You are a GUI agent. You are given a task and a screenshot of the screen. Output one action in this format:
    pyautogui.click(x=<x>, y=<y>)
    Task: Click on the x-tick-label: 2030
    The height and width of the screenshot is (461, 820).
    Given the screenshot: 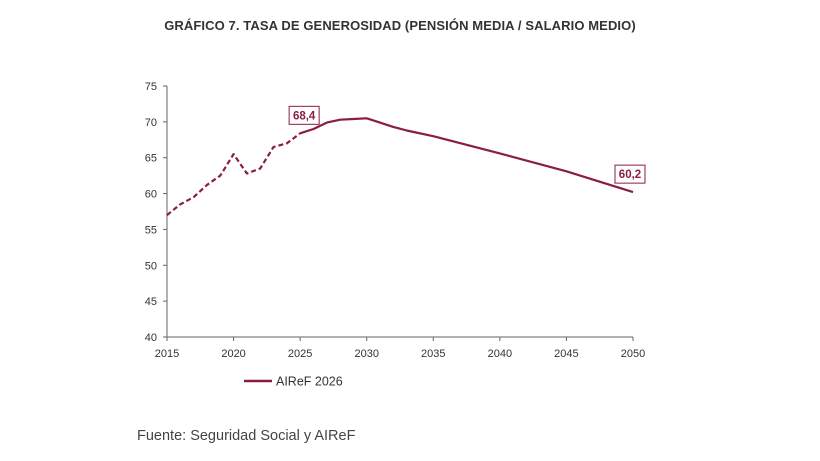 What is the action you would take?
    pyautogui.click(x=366, y=354)
    